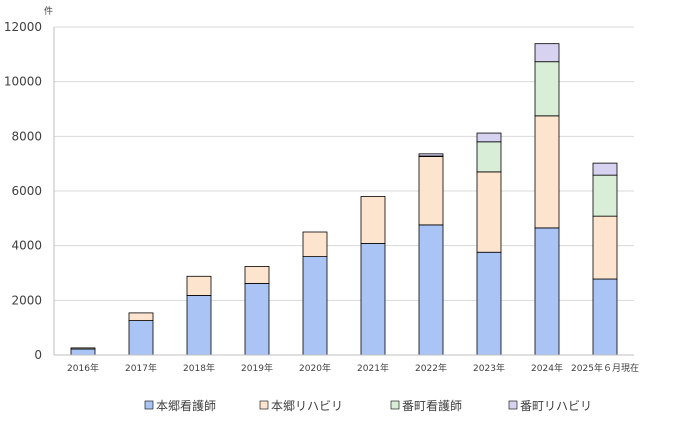 This screenshot has width=675, height=422. I want to click on y-tick-label: 8000, so click(26, 136).